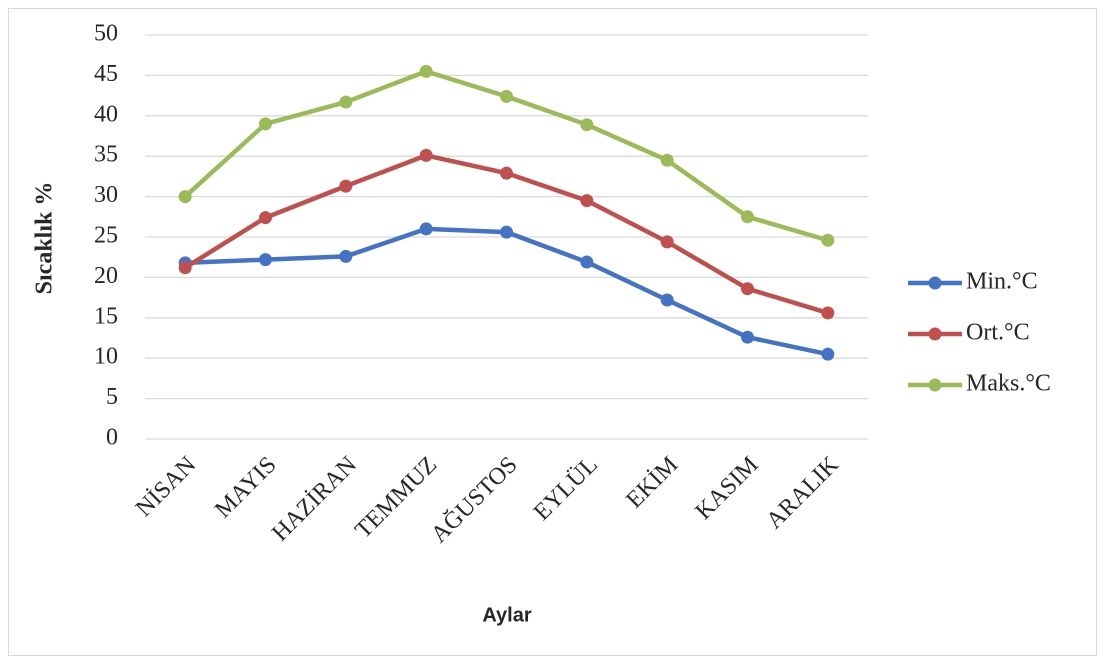 The image size is (1105, 664). Describe the element at coordinates (1008, 384) in the screenshot. I see `legend-label: Maks.°C` at that location.